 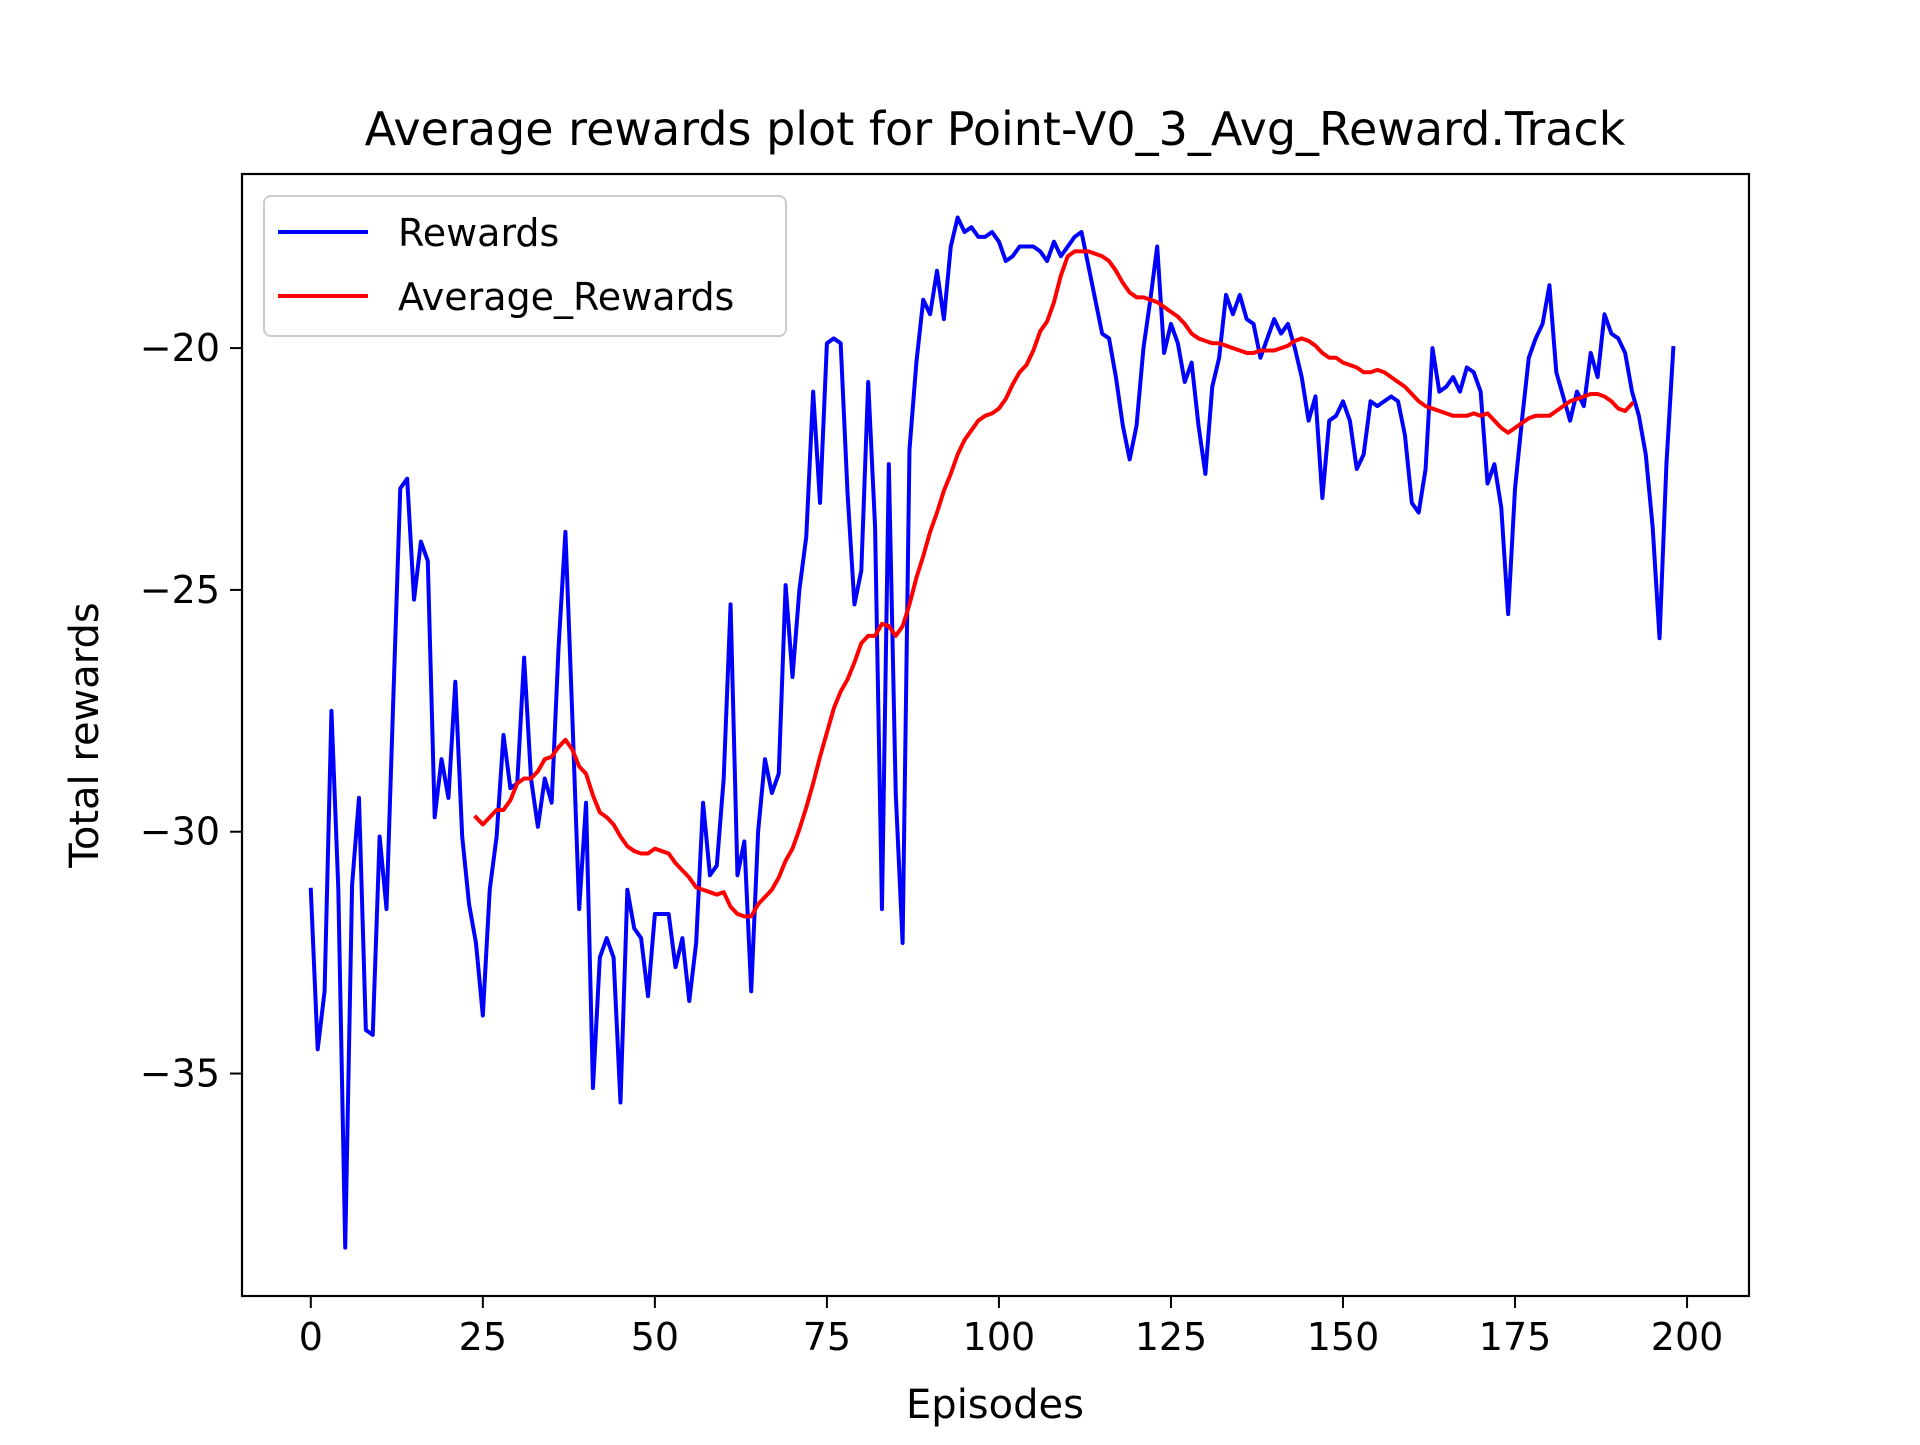 I want to click on y-tick-label: −20, so click(x=180, y=348).